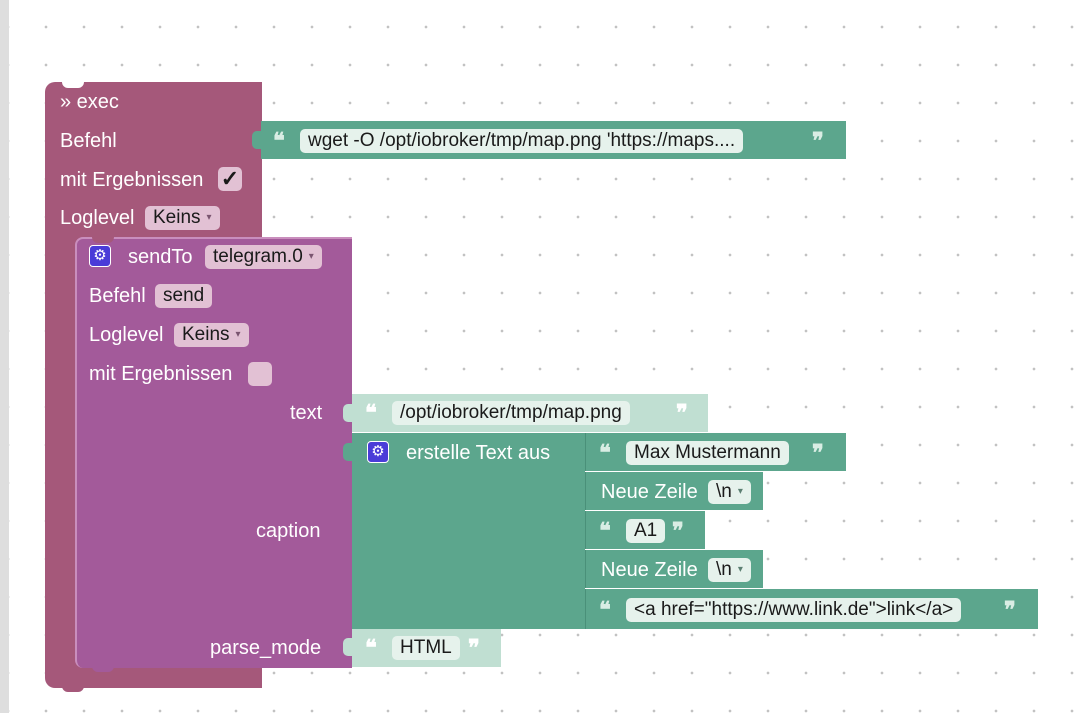 The image size is (1079, 713). What do you see at coordinates (160, 257) in the screenshot?
I see `sendto-title: sendTo` at bounding box center [160, 257].